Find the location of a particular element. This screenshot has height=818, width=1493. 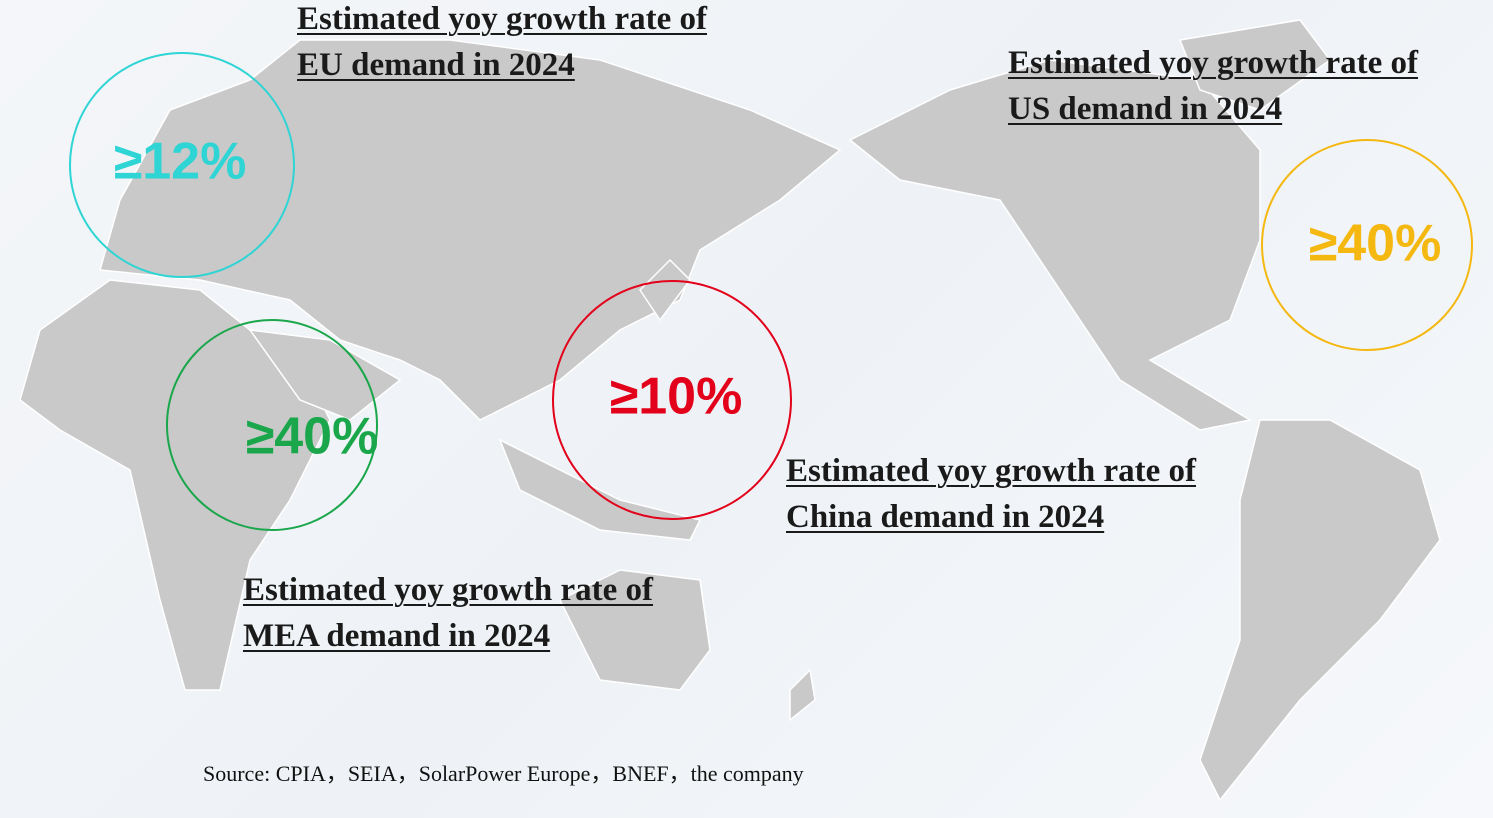

eu-circle is located at coordinates (182, 165).